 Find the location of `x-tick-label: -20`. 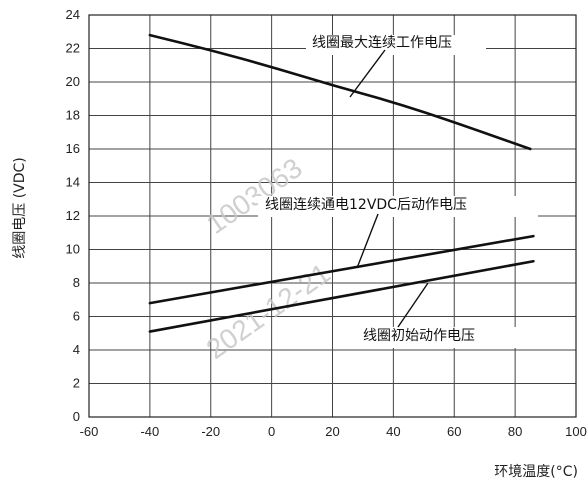

x-tick-label: -20 is located at coordinates (210, 431).